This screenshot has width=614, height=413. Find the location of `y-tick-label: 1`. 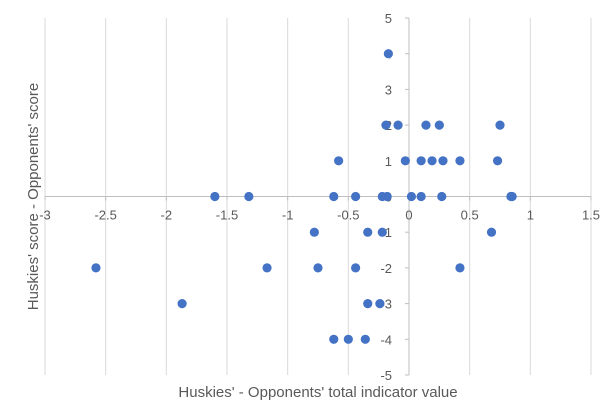

y-tick-label: 1 is located at coordinates (388, 161).